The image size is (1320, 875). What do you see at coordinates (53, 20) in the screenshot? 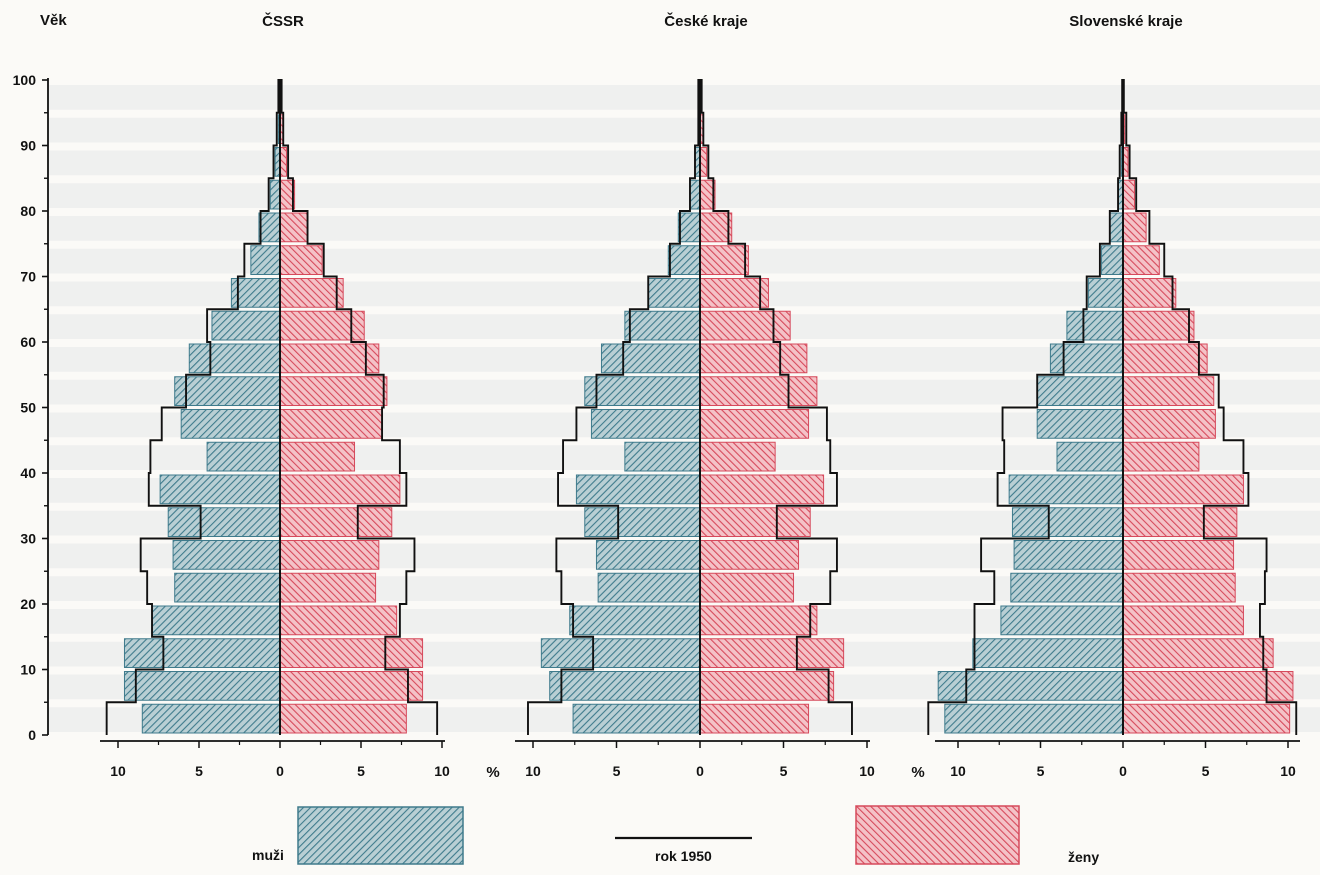
I see `age-axis-title: Věk` at bounding box center [53, 20].